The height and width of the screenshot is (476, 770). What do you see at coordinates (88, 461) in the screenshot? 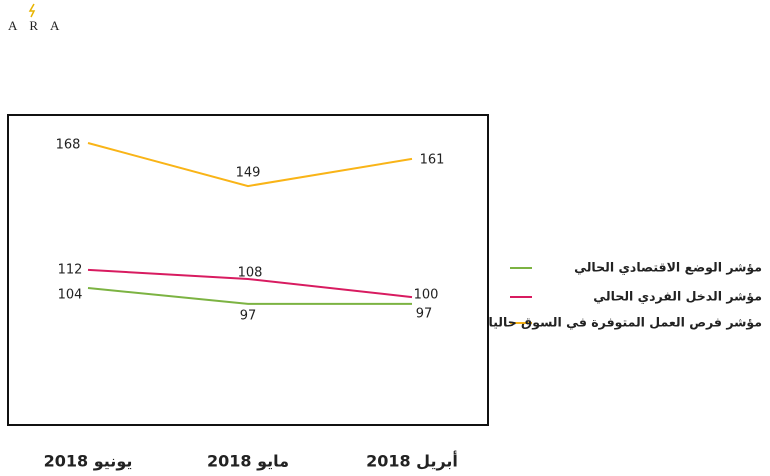
I see `x-tick-label: يونيو 2018` at bounding box center [88, 461].